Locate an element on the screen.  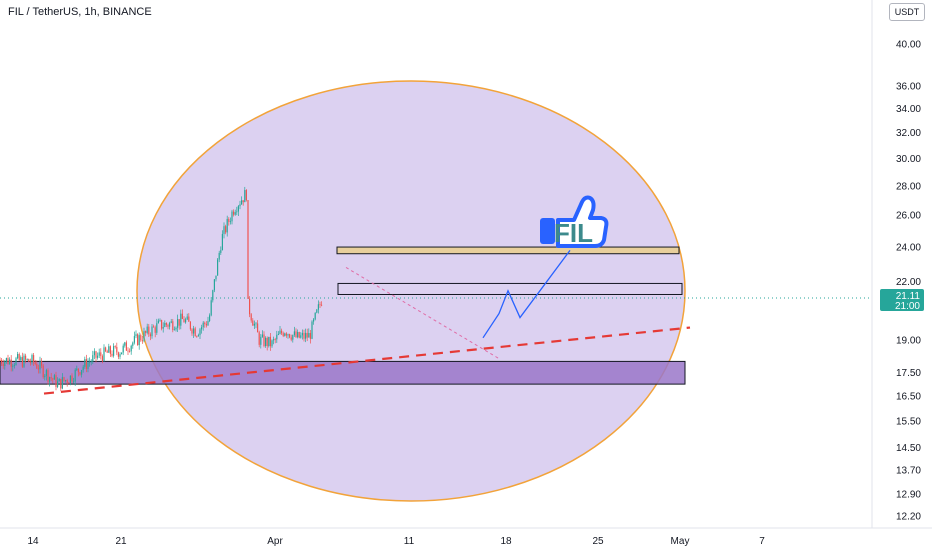
currency-button: USDT is located at coordinates (907, 12).